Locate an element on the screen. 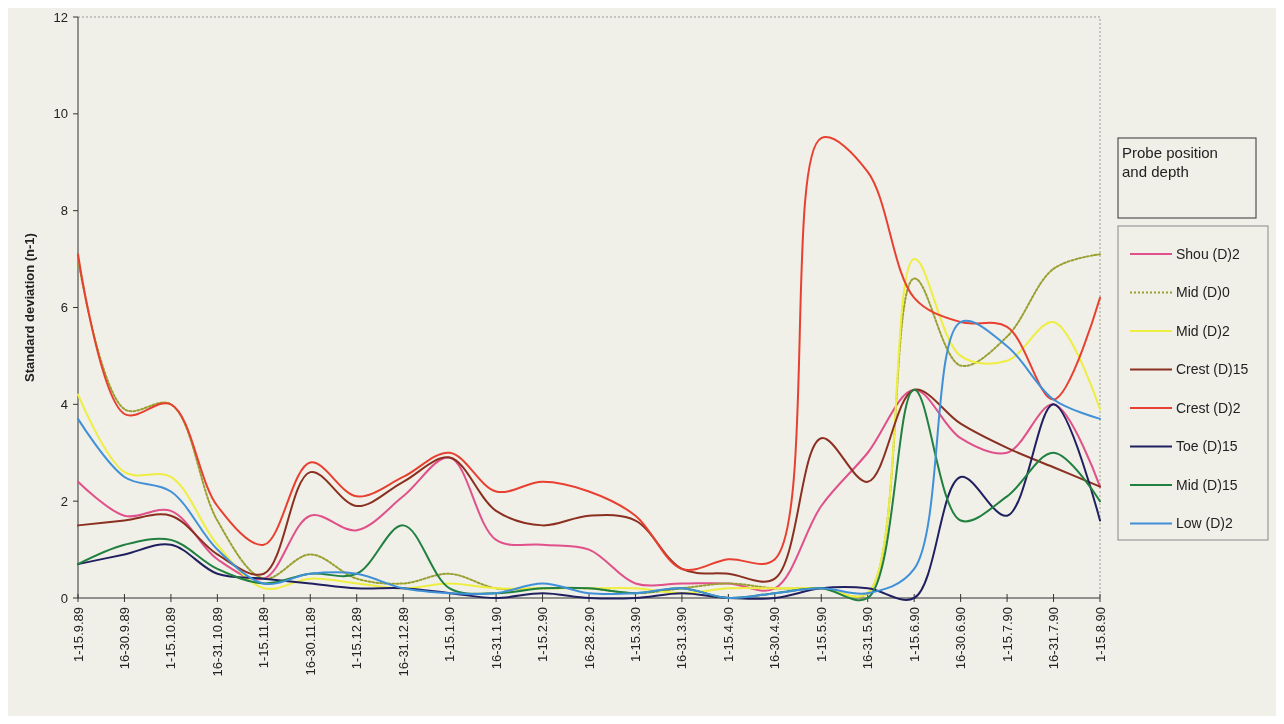 Image resolution: width=1284 pixels, height=724 pixels. x-tick-label: 16-30.4.90 is located at coordinates (775, 638).